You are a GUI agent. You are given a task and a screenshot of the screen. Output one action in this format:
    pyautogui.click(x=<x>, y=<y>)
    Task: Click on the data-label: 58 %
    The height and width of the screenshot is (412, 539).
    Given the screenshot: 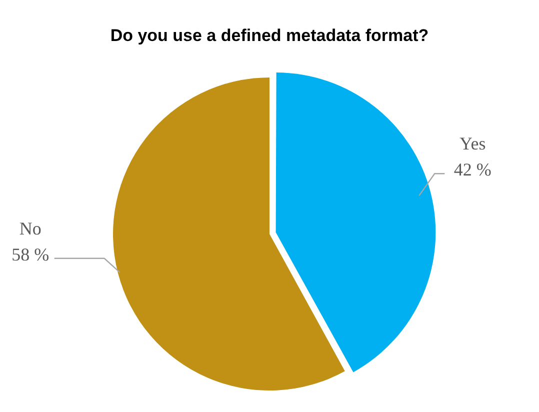 What is the action you would take?
    pyautogui.click(x=31, y=254)
    